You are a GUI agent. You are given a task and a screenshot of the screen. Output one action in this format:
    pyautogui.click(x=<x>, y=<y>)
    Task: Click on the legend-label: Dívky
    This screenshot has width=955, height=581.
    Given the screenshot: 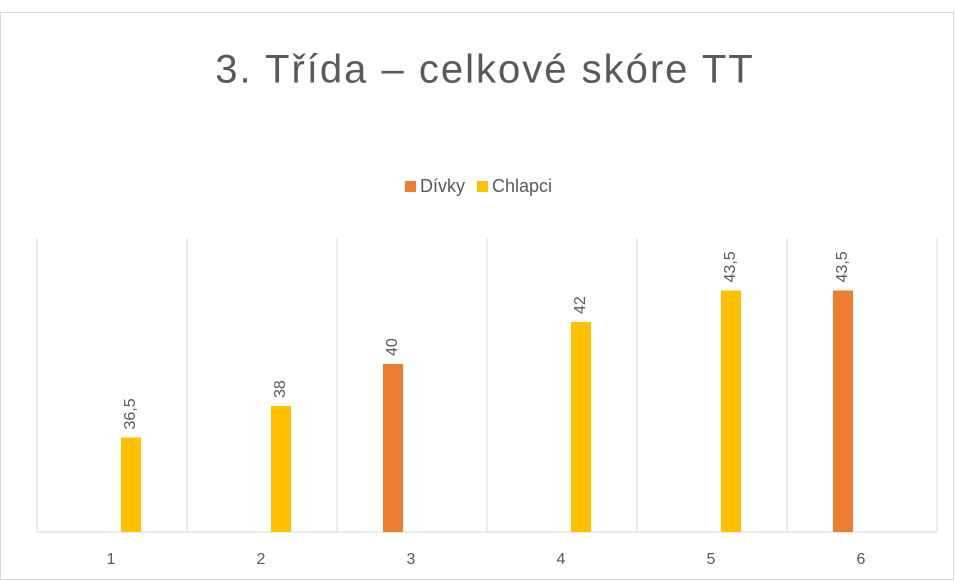 What is the action you would take?
    pyautogui.click(x=442, y=186)
    